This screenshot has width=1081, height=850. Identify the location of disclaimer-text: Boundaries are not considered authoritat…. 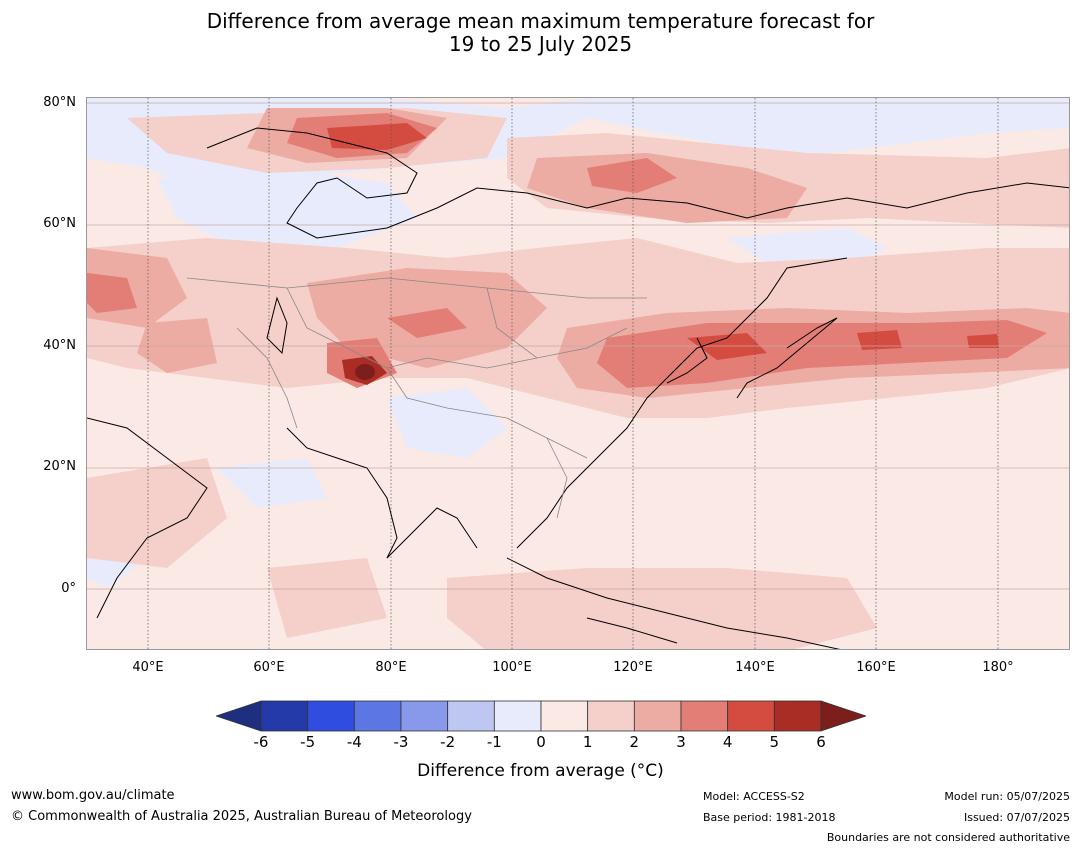
(948, 837).